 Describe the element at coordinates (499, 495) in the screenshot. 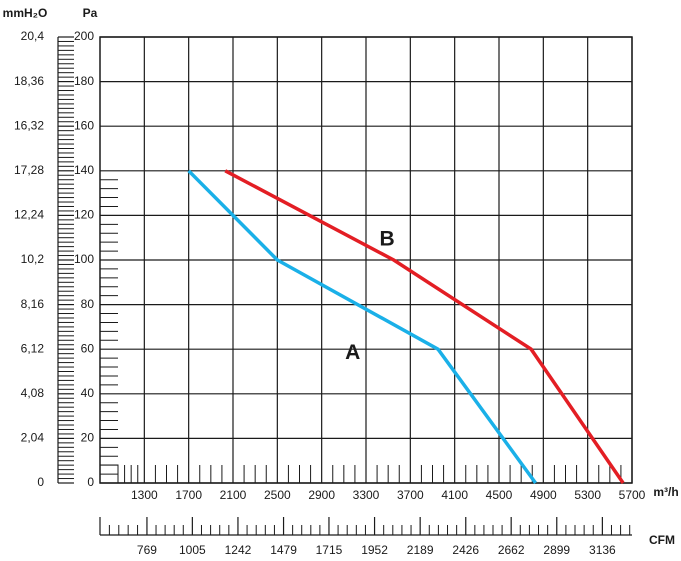

I see `x-tick-label: 4500` at that location.